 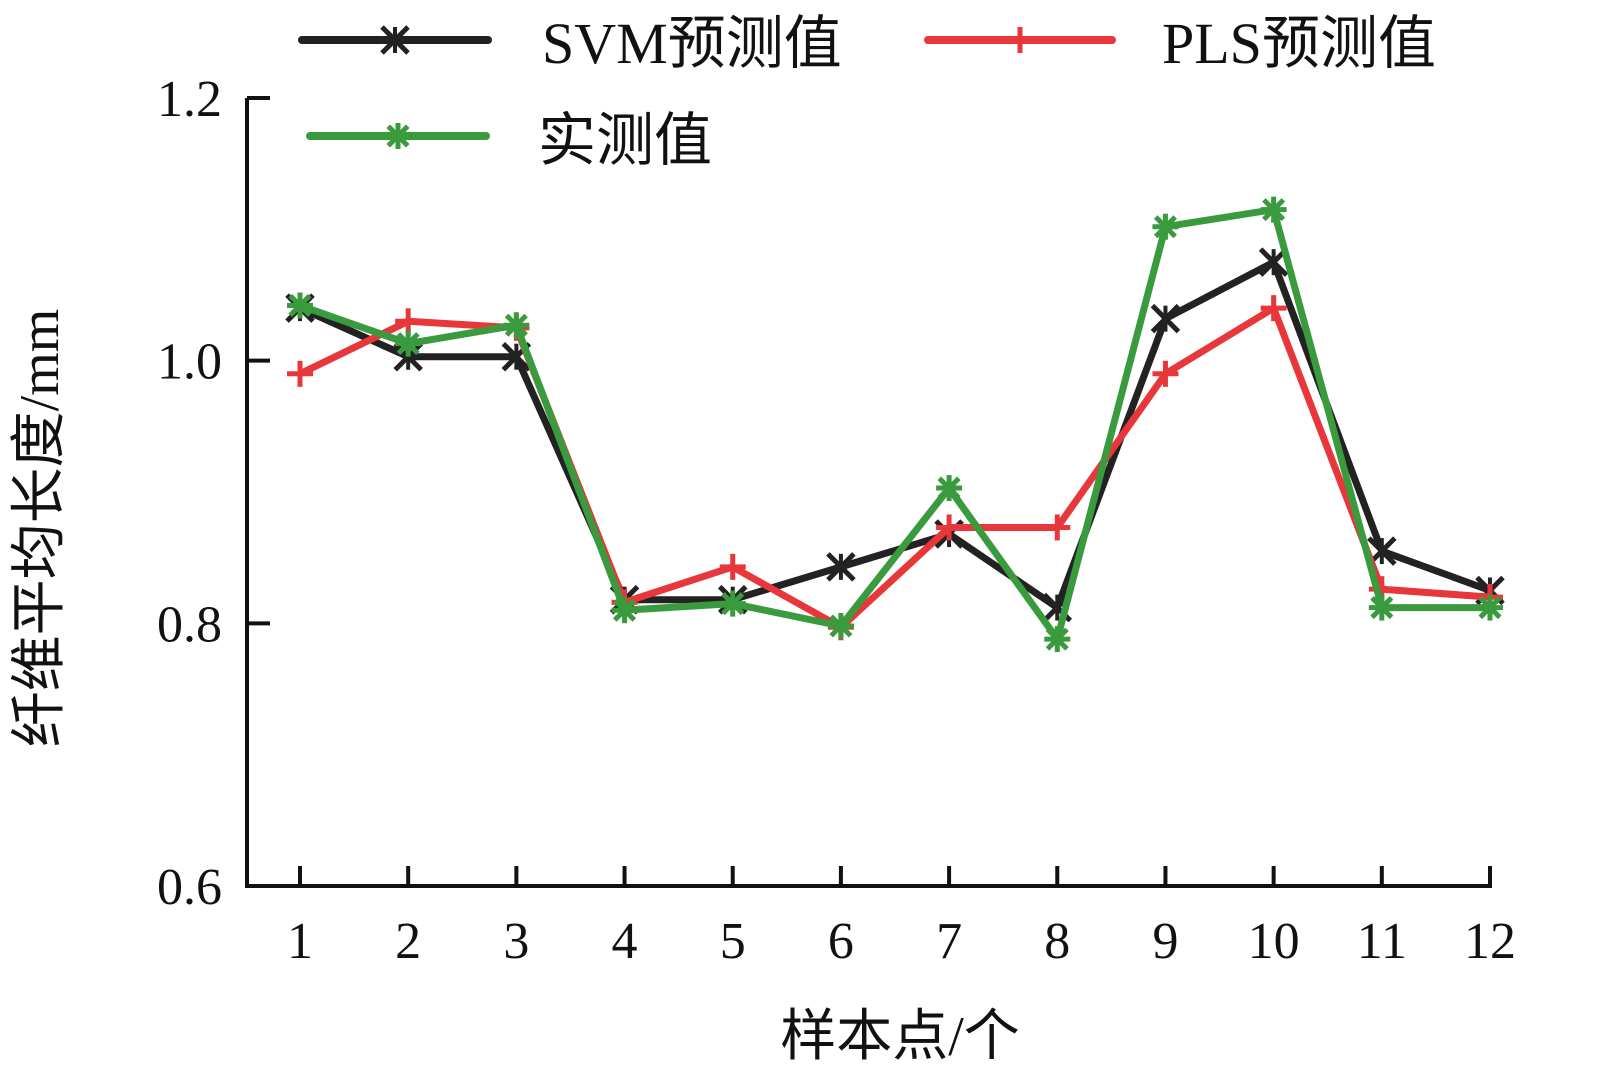 I want to click on legend-marker-measured, so click(x=398, y=136).